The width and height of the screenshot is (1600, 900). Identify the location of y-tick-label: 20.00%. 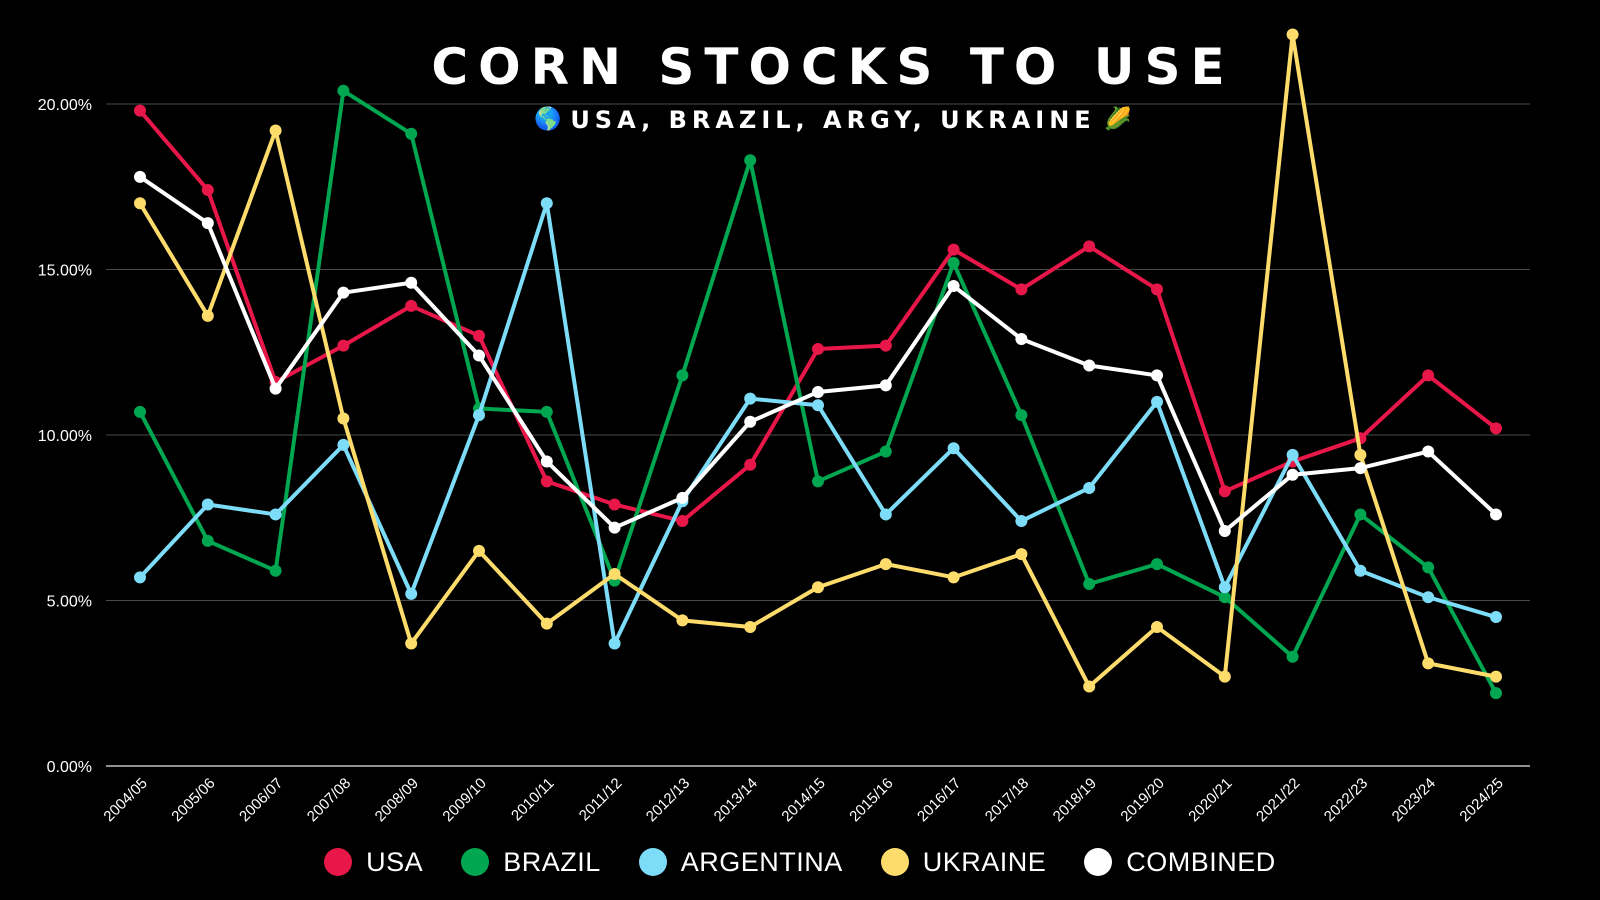
(65, 105).